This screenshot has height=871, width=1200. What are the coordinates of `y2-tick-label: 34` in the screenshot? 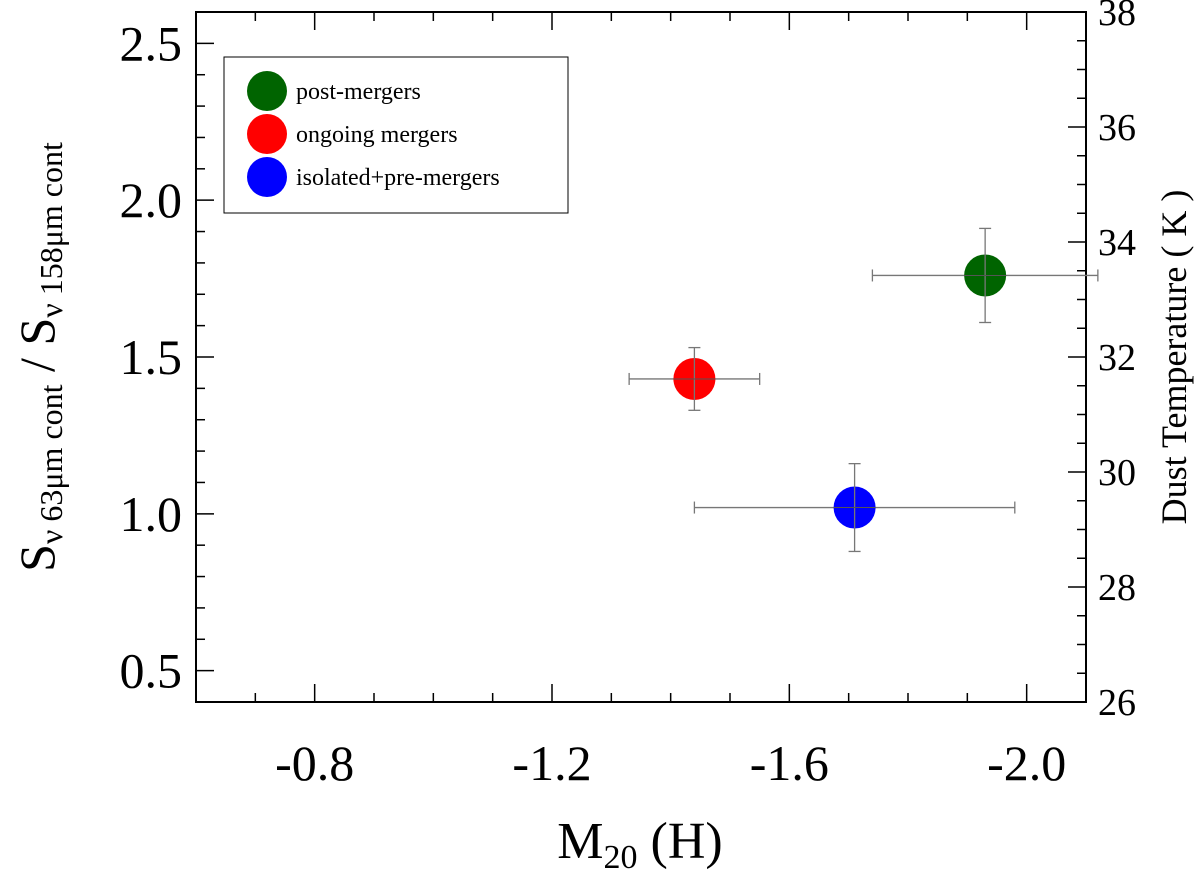 It's located at (1117, 243).